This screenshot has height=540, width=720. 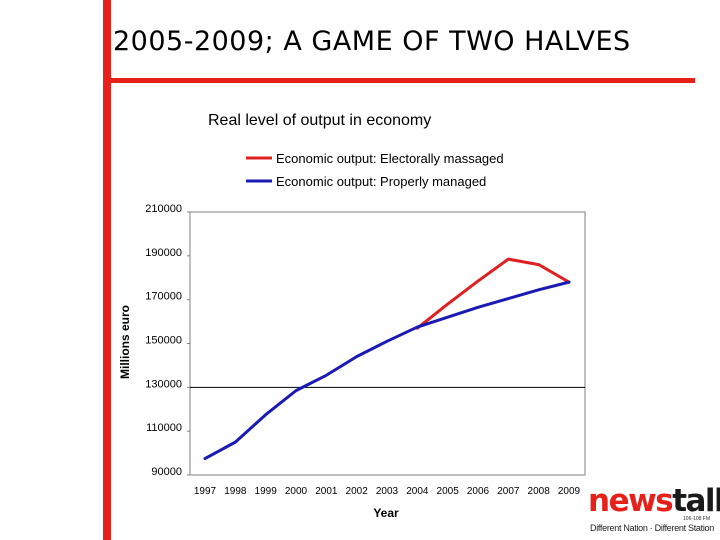 I want to click on series-line-electorally-massaged, so click(x=493, y=293).